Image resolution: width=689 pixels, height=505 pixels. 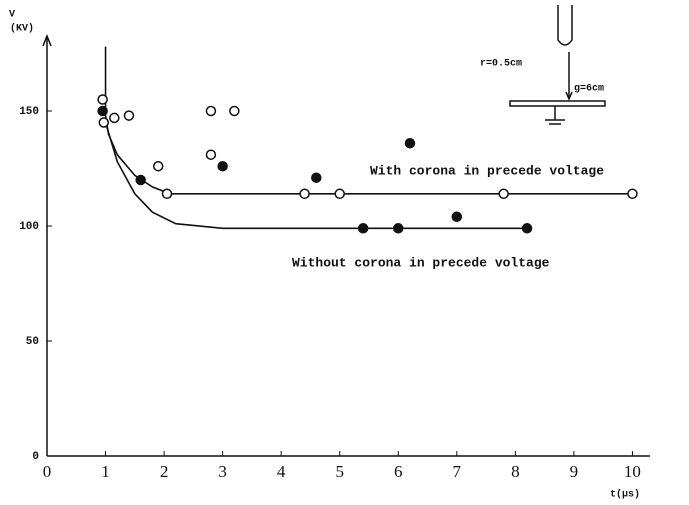 I want to click on y-axis-label: (KV), so click(x=22, y=29).